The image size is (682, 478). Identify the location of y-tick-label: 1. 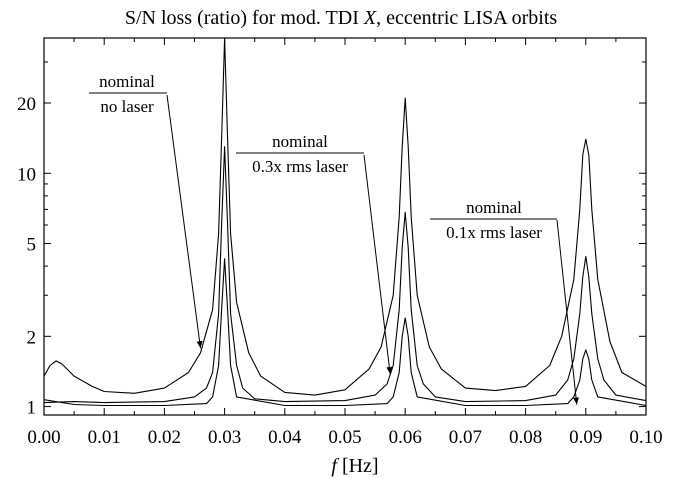
(32, 408).